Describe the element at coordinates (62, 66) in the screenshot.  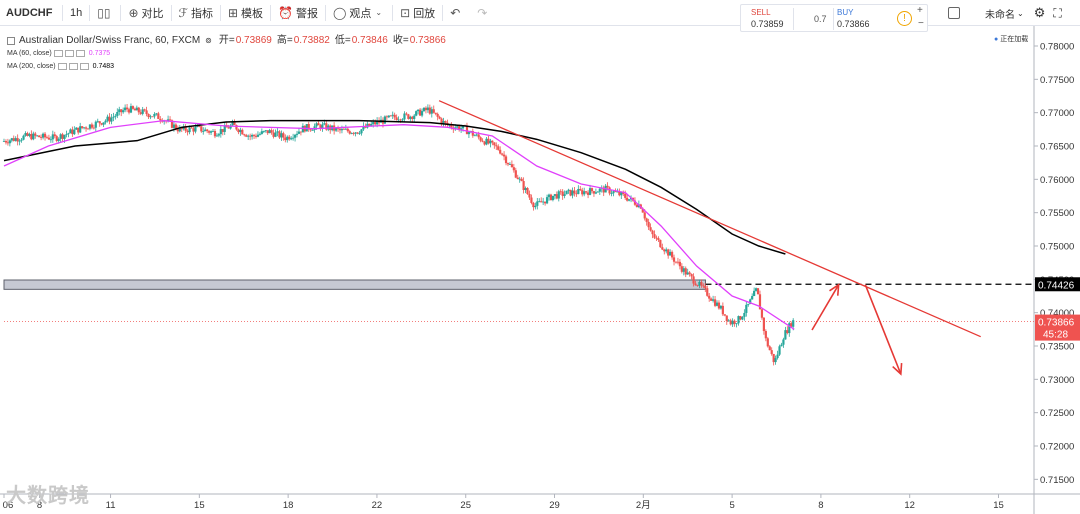
I see `ma200-eye-icon` at that location.